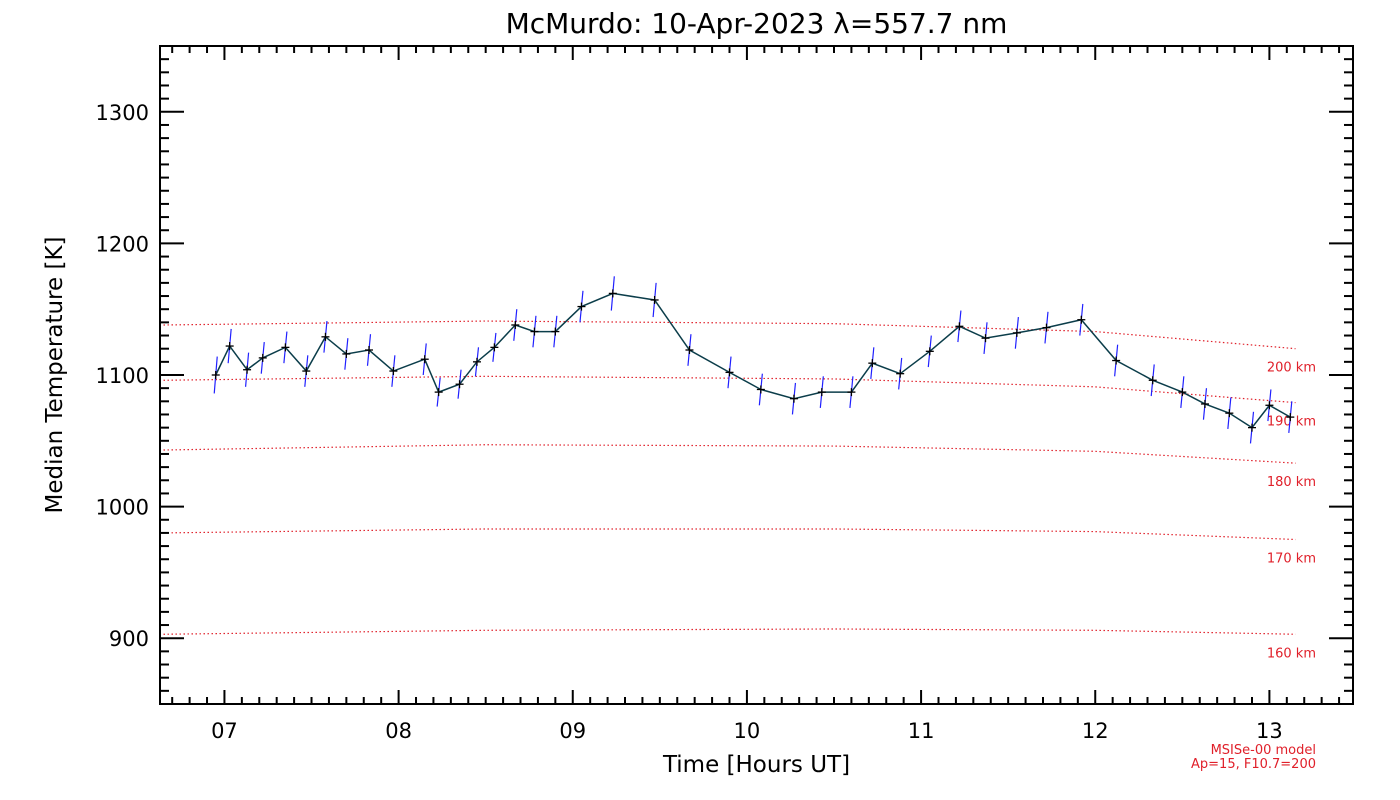 Image resolution: width=1400 pixels, height=800 pixels. I want to click on series-line, so click(753, 360).